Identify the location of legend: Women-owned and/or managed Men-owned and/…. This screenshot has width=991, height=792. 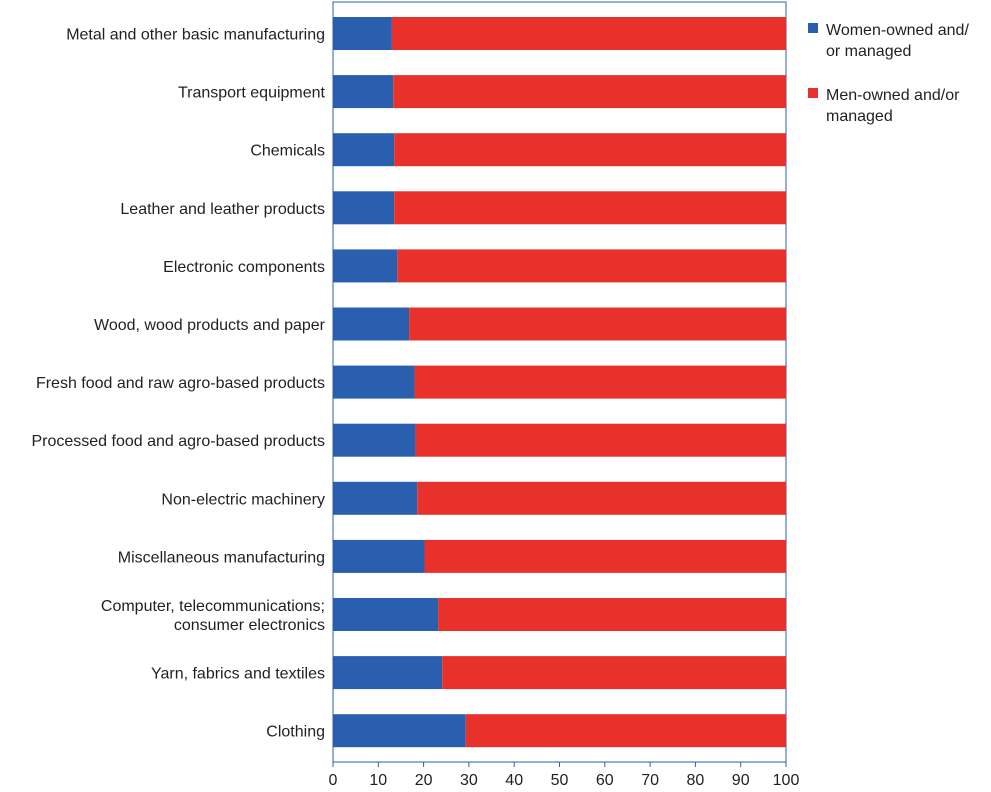
(888, 73).